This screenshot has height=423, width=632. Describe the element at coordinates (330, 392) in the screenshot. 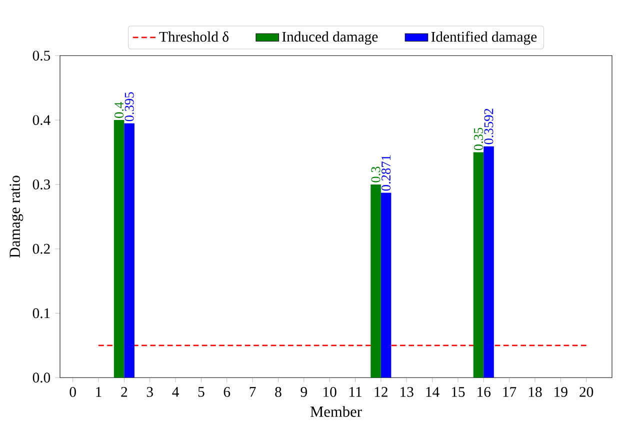

I see `x-tick-label: 10` at that location.